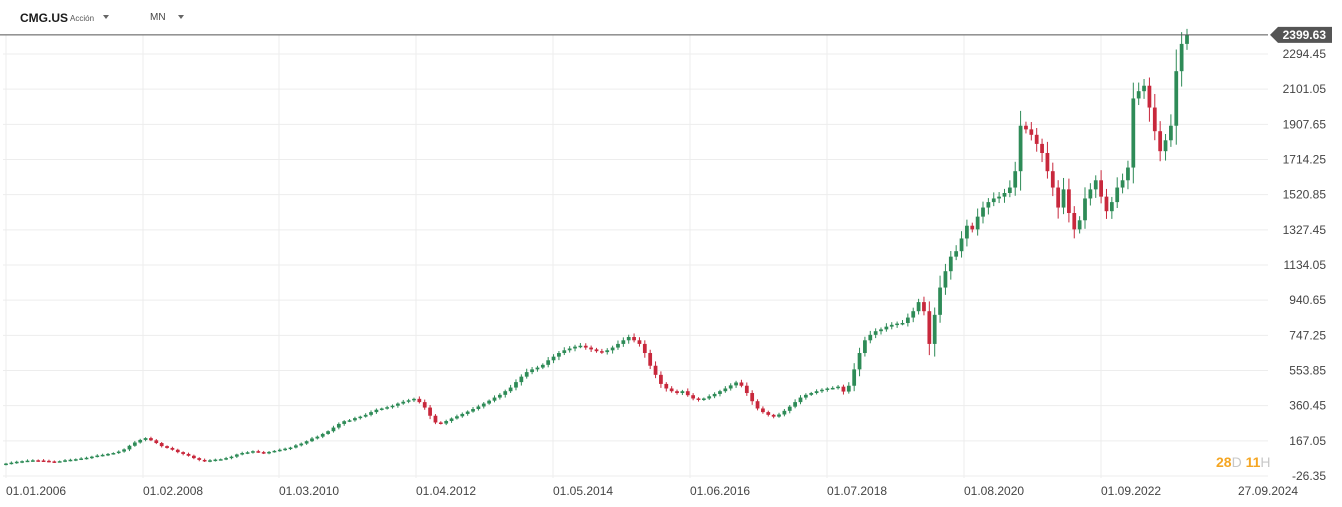  Describe the element at coordinates (1236, 462) in the screenshot. I see `countdown-days-unit: D` at that location.